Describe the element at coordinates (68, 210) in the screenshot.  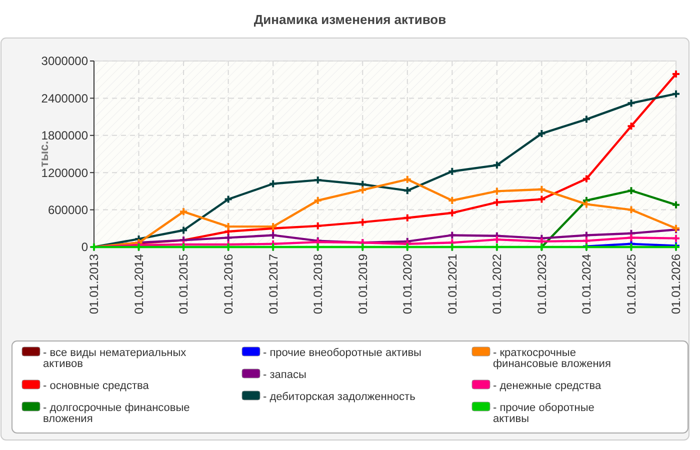
I see `y-tick-label: 600000` at that location.